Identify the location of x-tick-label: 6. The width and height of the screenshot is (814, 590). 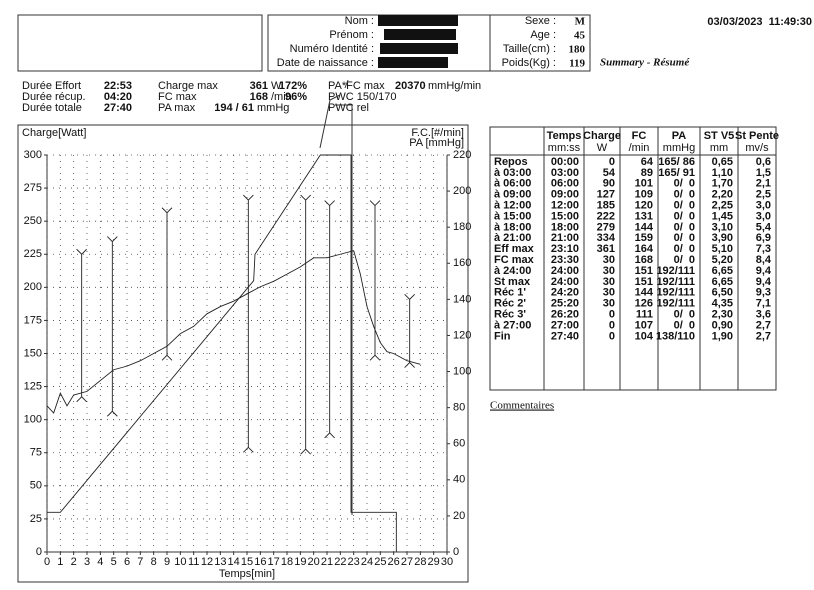
(127, 562).